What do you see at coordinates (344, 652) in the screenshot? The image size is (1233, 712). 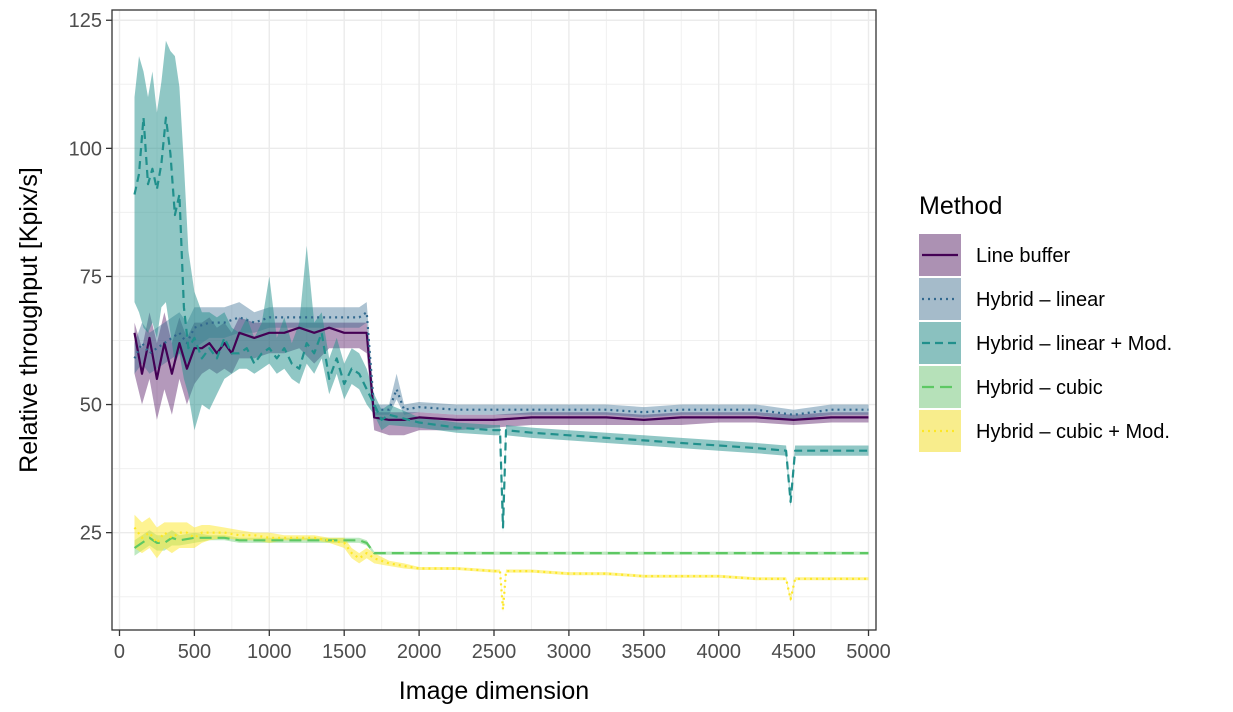 I see `x-tick-label: 1500` at bounding box center [344, 652].